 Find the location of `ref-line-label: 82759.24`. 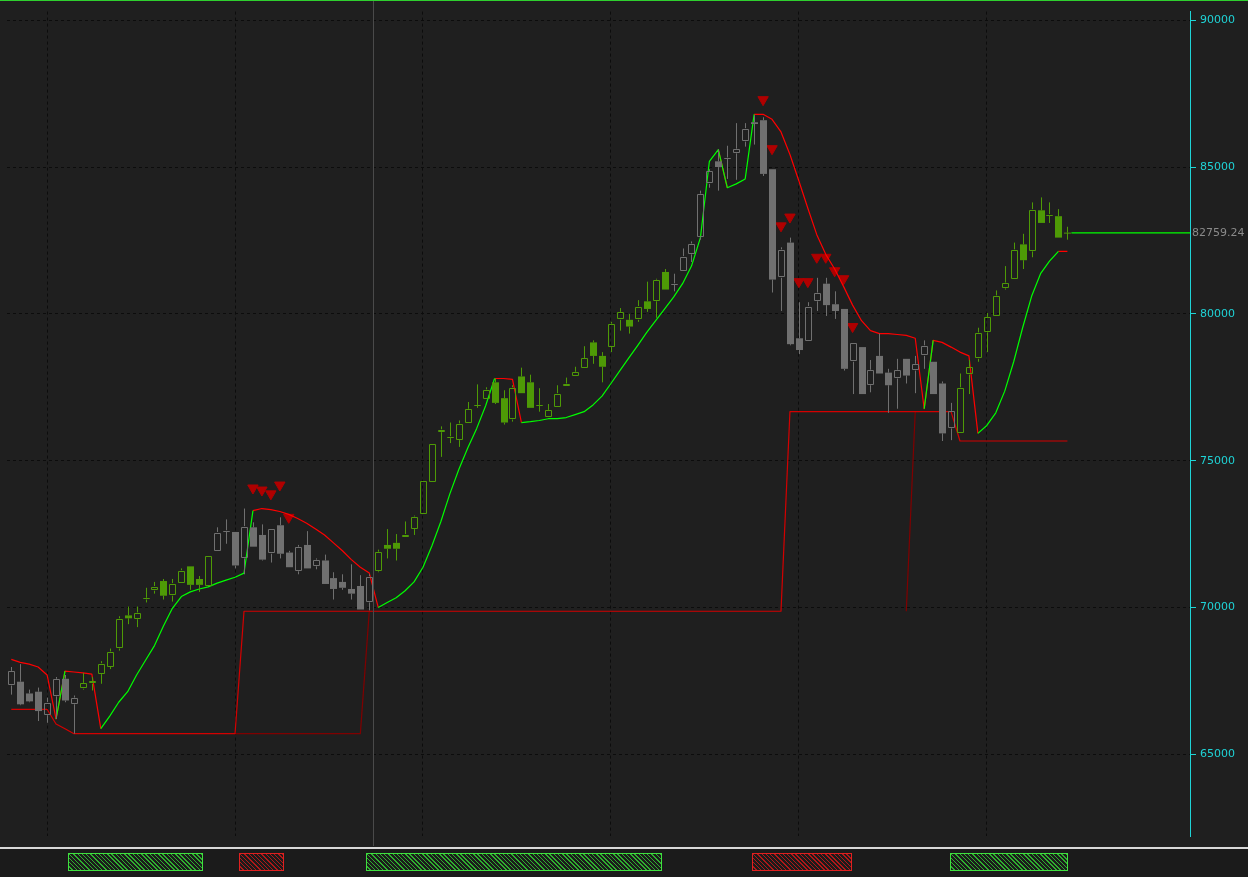

ref-line-label: 82759.24 is located at coordinates (1218, 232).